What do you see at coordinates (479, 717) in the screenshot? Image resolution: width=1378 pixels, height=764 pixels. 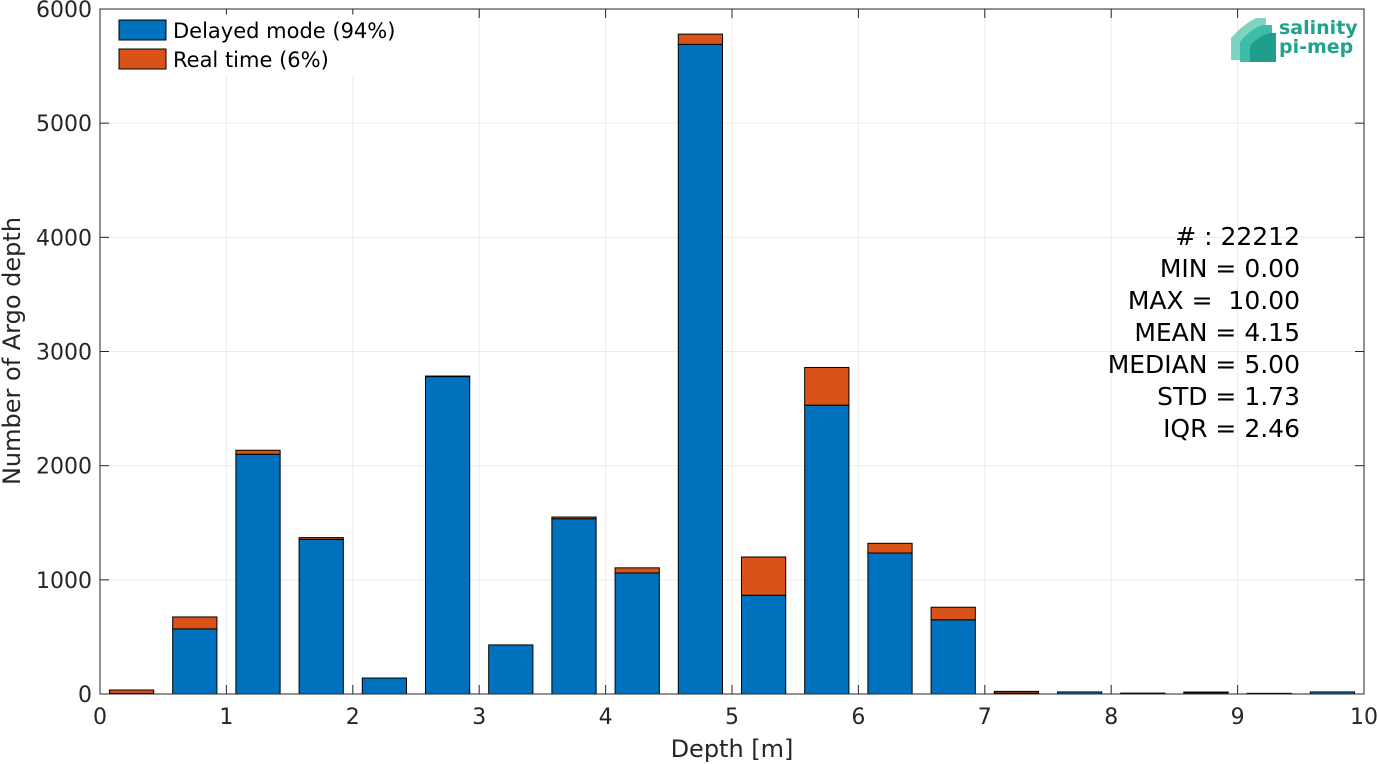 I see `x-tick-label: 3` at bounding box center [479, 717].